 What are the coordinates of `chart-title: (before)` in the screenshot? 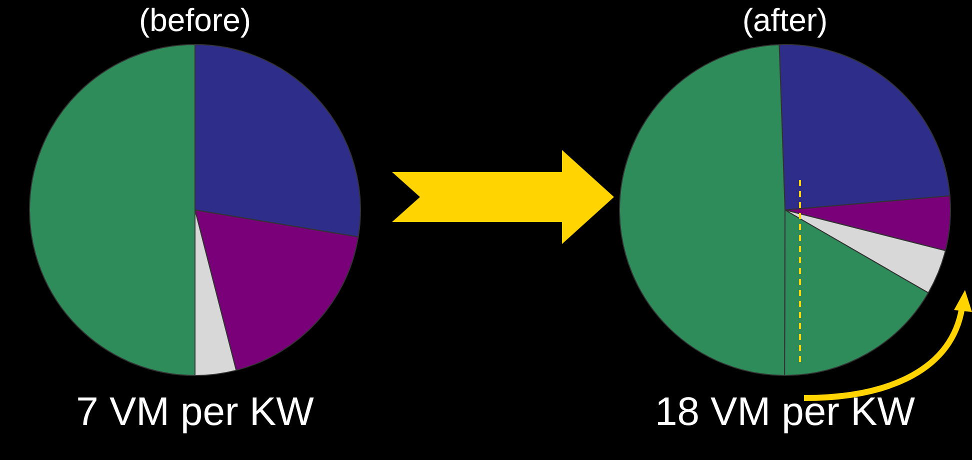 It's located at (195, 20).